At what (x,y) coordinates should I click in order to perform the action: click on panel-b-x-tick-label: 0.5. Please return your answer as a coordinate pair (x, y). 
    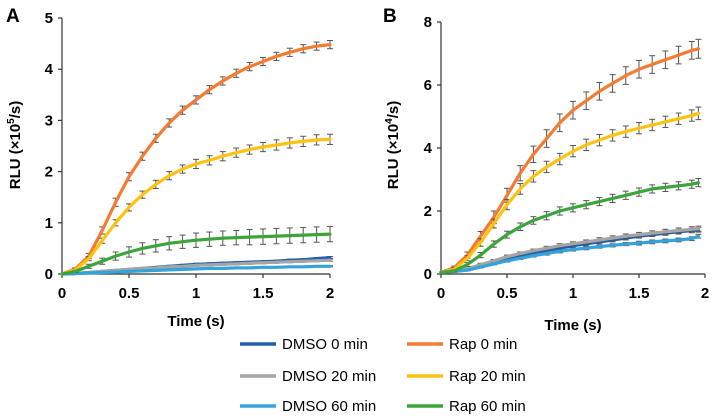
    Looking at the image, I should click on (507, 293).